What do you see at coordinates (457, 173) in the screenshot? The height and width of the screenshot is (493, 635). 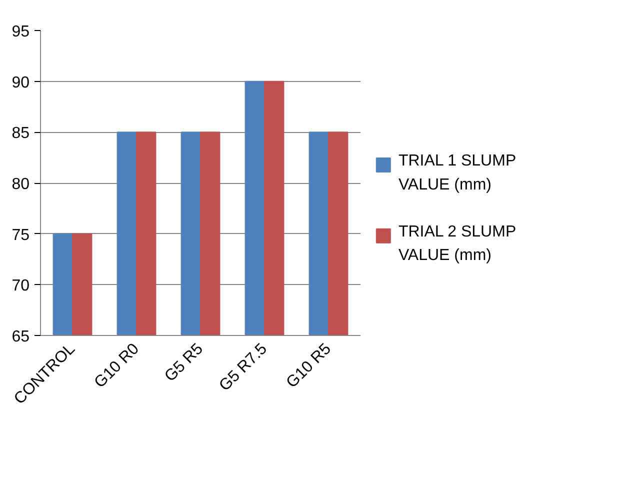 I see `legend-label: TRIAL 1 SLUMP VALUE (mm)` at bounding box center [457, 173].